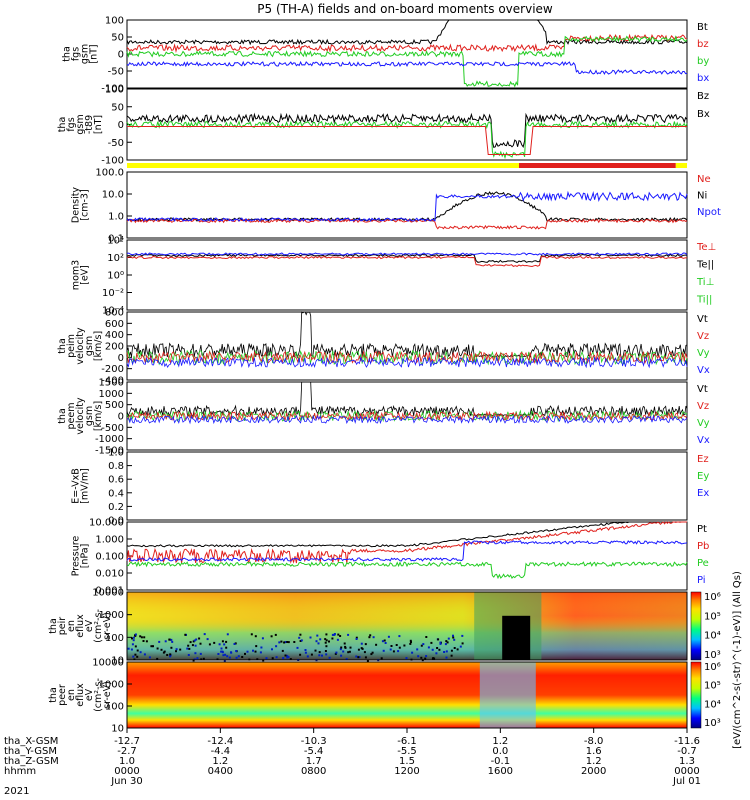 This screenshot has height=800, width=750. What do you see at coordinates (76, 275) in the screenshot?
I see `y-axis-label: mom3` at bounding box center [76, 275].